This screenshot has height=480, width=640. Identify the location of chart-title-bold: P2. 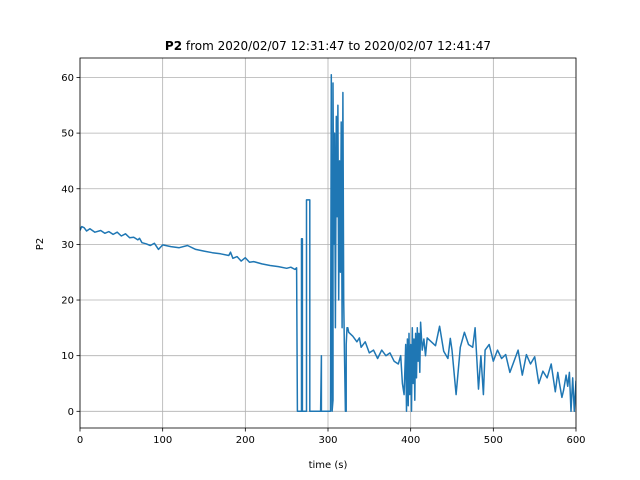
(173, 46).